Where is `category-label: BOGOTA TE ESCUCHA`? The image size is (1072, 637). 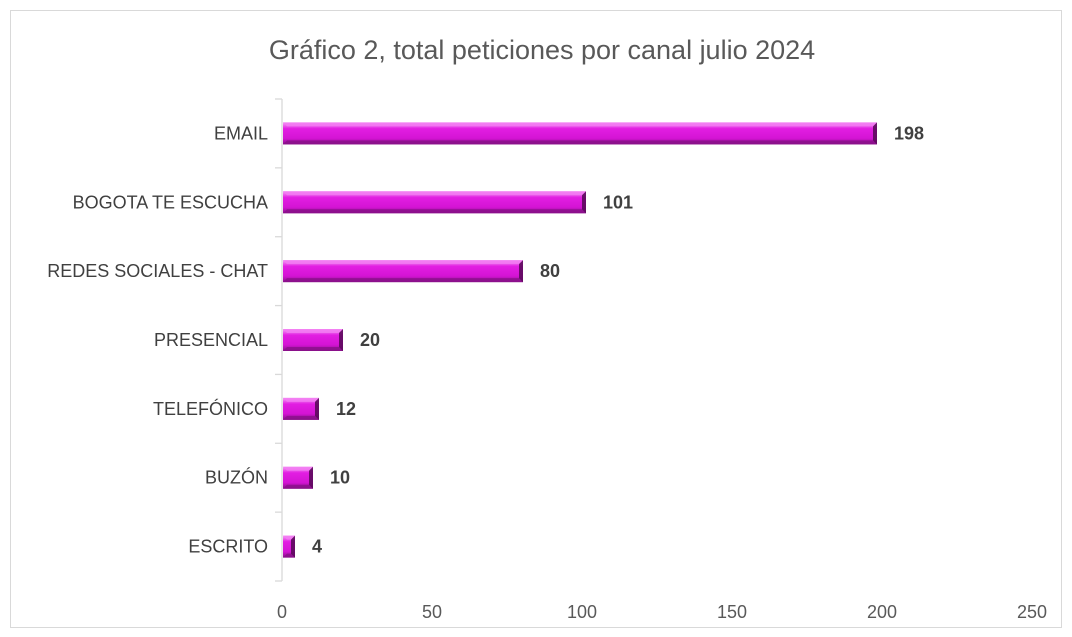
category-label: BOGOTA TE ESCUCHA is located at coordinates (170, 202).